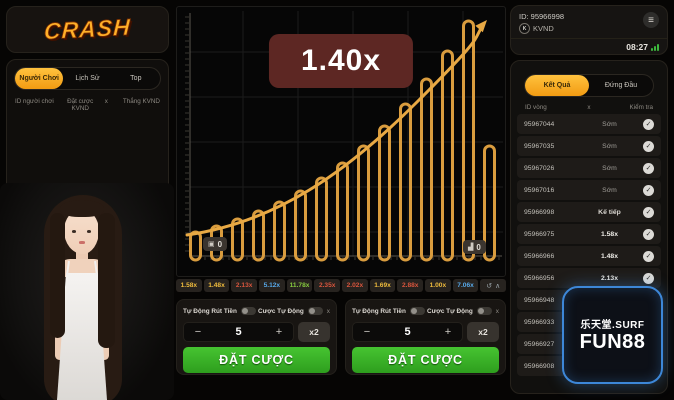 The height and width of the screenshot is (400, 674). I want to click on brand-logo-panel: CRASH, so click(87, 29).